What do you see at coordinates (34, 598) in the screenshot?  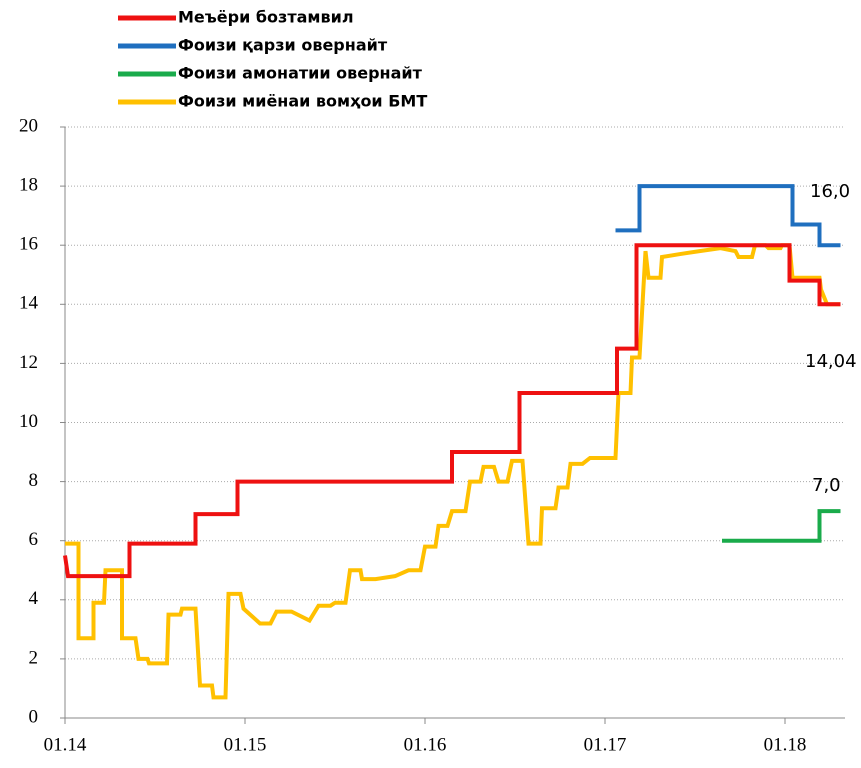 I see `y-tick-label: 4` at bounding box center [34, 598].